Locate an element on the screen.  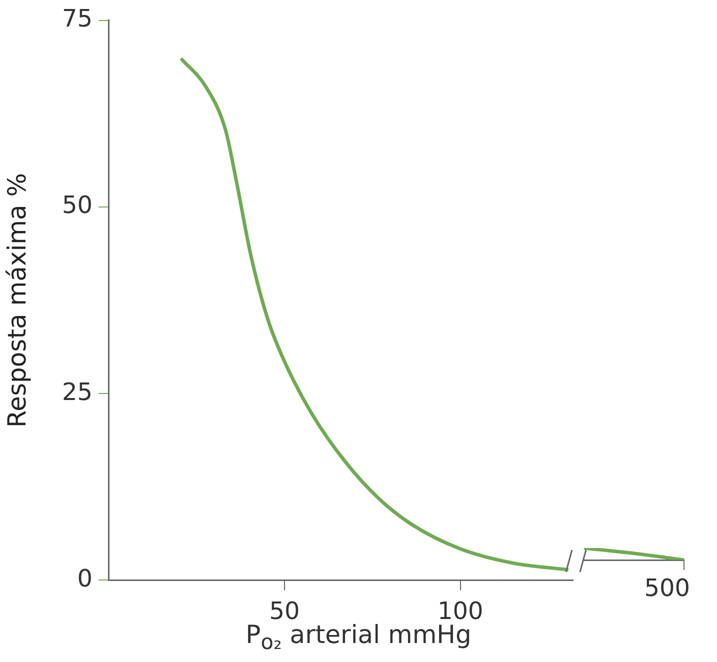
y-tick-label: 25 is located at coordinates (77, 392).